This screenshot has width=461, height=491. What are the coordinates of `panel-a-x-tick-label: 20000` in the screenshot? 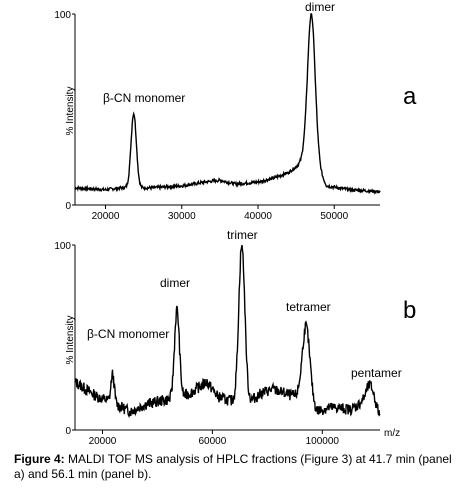 It's located at (106, 216).